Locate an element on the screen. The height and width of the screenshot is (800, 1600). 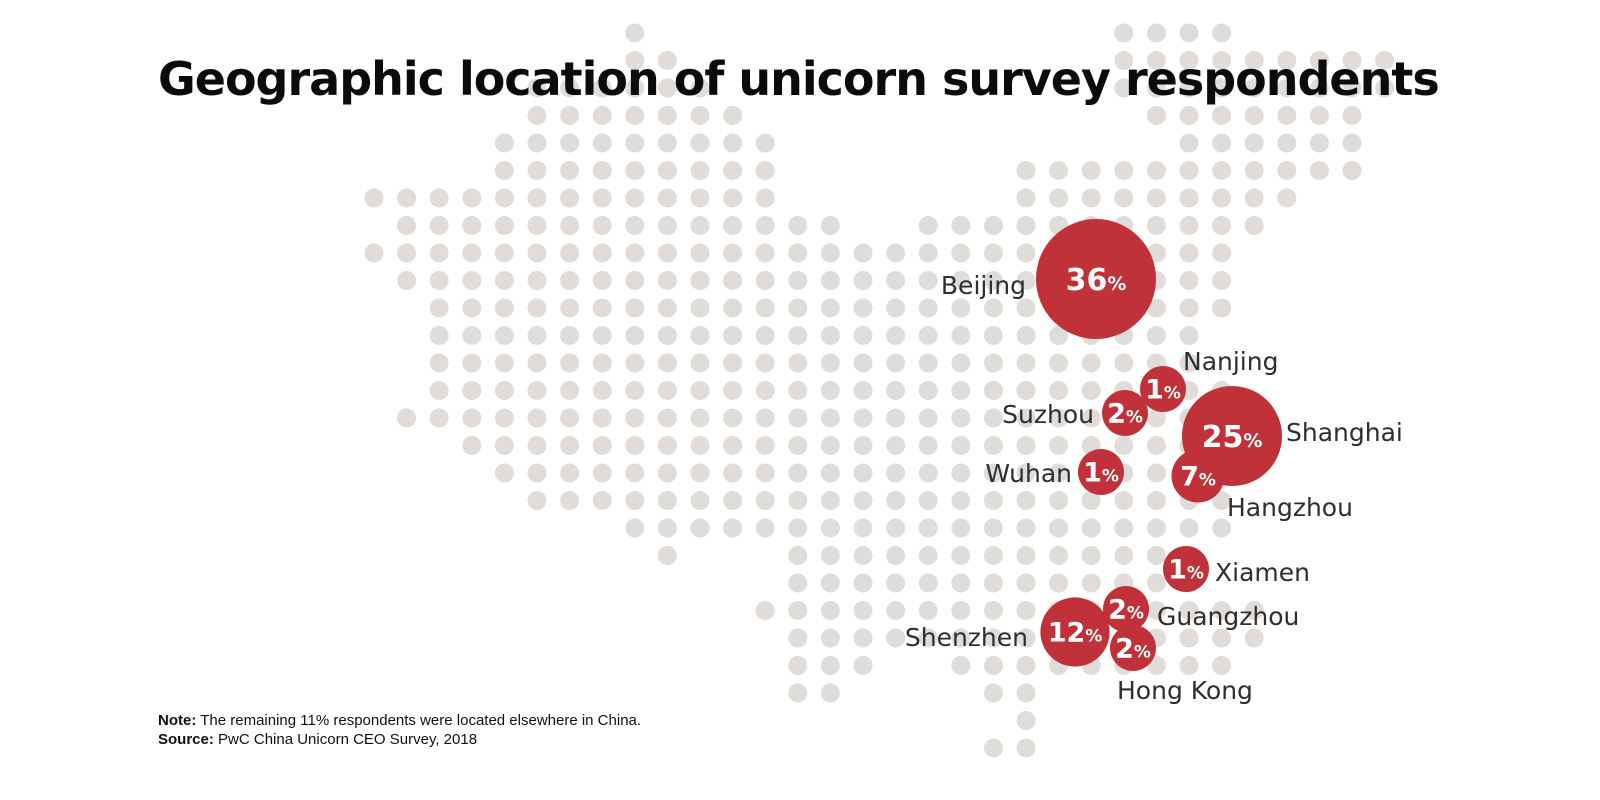
city-beijing: 36% Beijing is located at coordinates (1048, 279).